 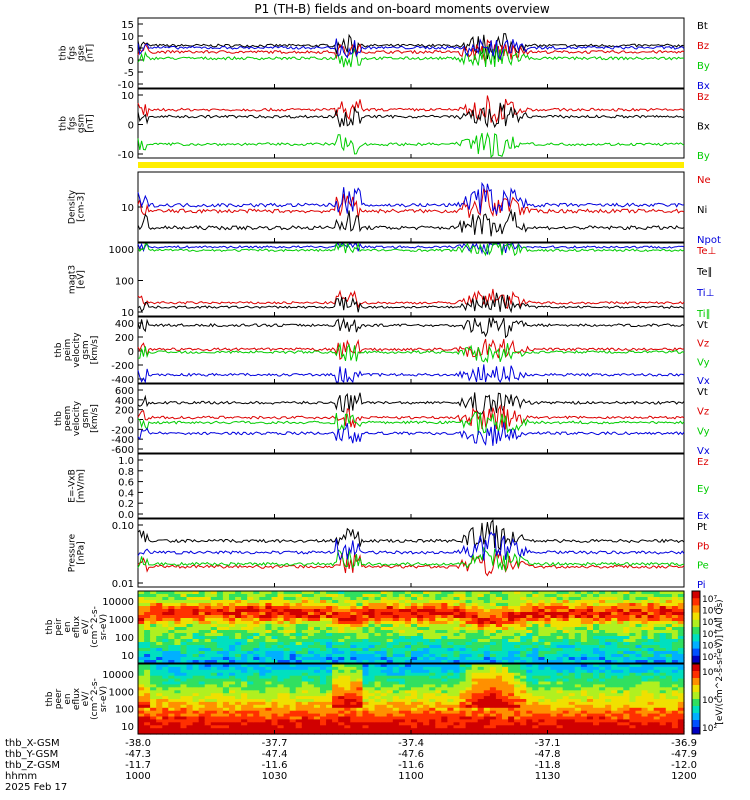 What do you see at coordinates (126, 483) in the screenshot?
I see `y-tick-label: 0.6` at bounding box center [126, 483].